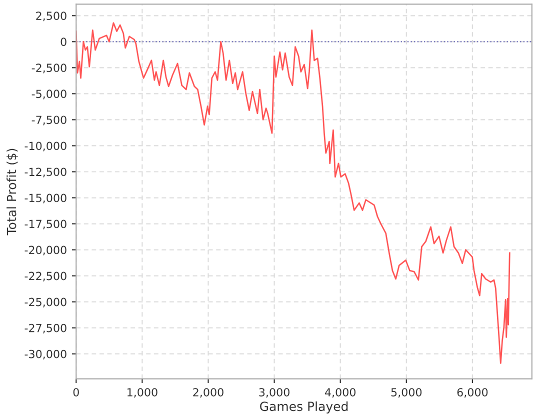 The width and height of the screenshot is (540, 420). Describe the element at coordinates (143, 393) in the screenshot. I see `x-tick-label: 1,000` at that location.